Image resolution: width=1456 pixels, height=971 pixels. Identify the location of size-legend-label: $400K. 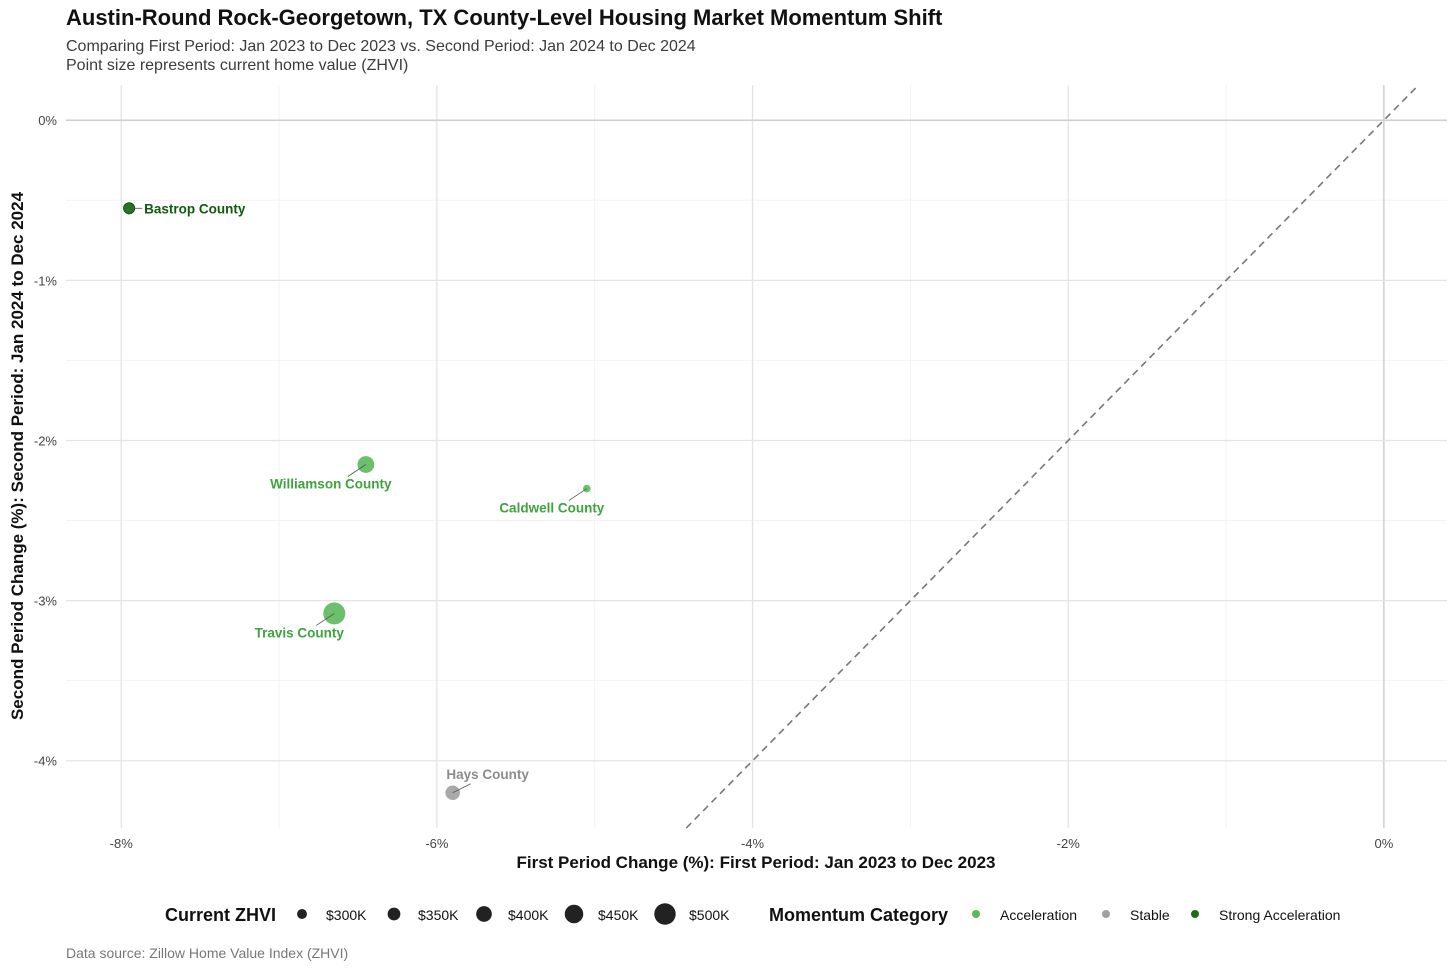
(528, 915).